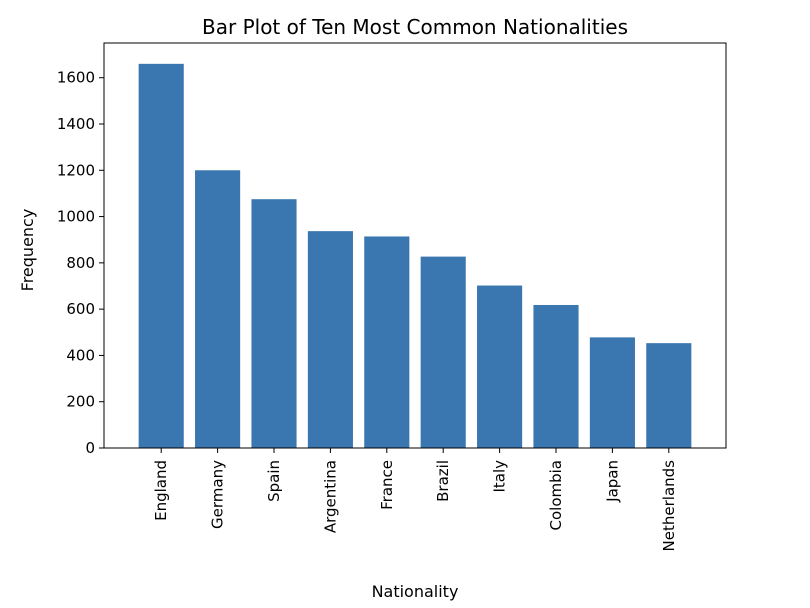  I want to click on y-tick-label: 800, so click(80, 263).